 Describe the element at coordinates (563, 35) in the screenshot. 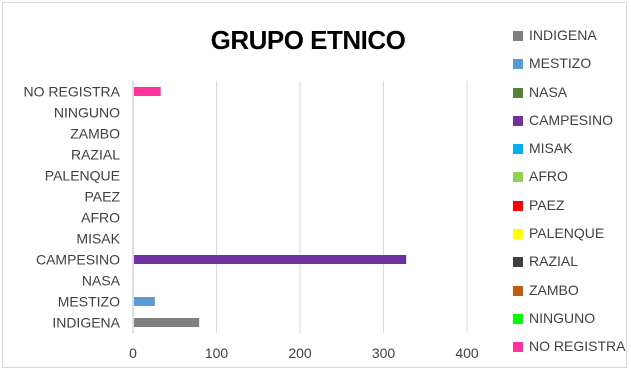

I see `legend-label: INDIGENA` at that location.